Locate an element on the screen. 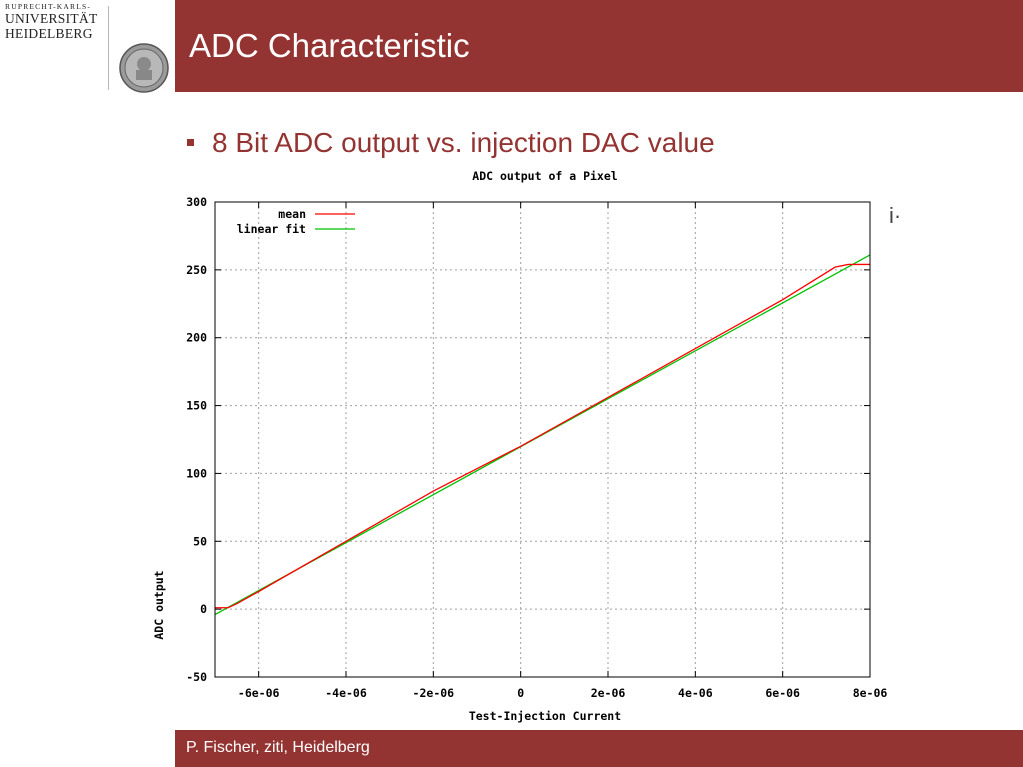 Image resolution: width=1023 pixels, height=767 pixels. footer-bar: P. Fischer, ziti, Heidelberg is located at coordinates (599, 748).